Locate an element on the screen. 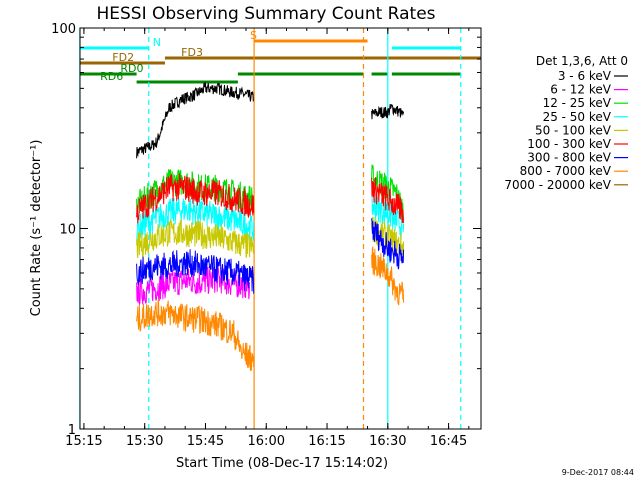 This screenshot has height=480, width=640. legend-entry-label-2: 12 - 25 keV is located at coordinates (577, 103).